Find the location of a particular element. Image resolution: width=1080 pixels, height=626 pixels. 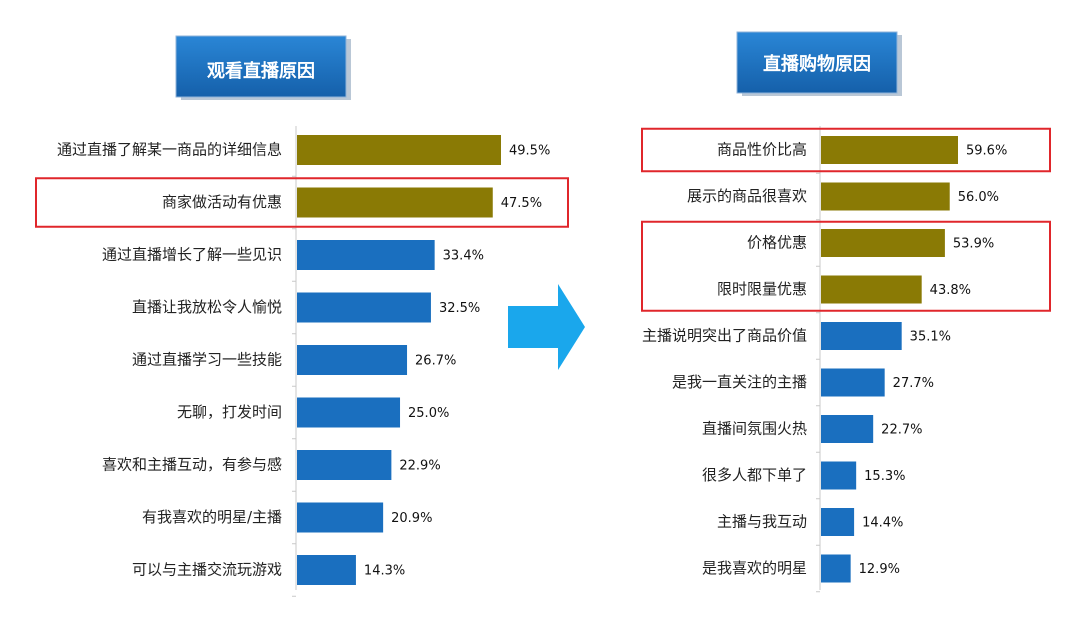

right-category-label: 主播说明突出了商品价值 is located at coordinates (724, 336).